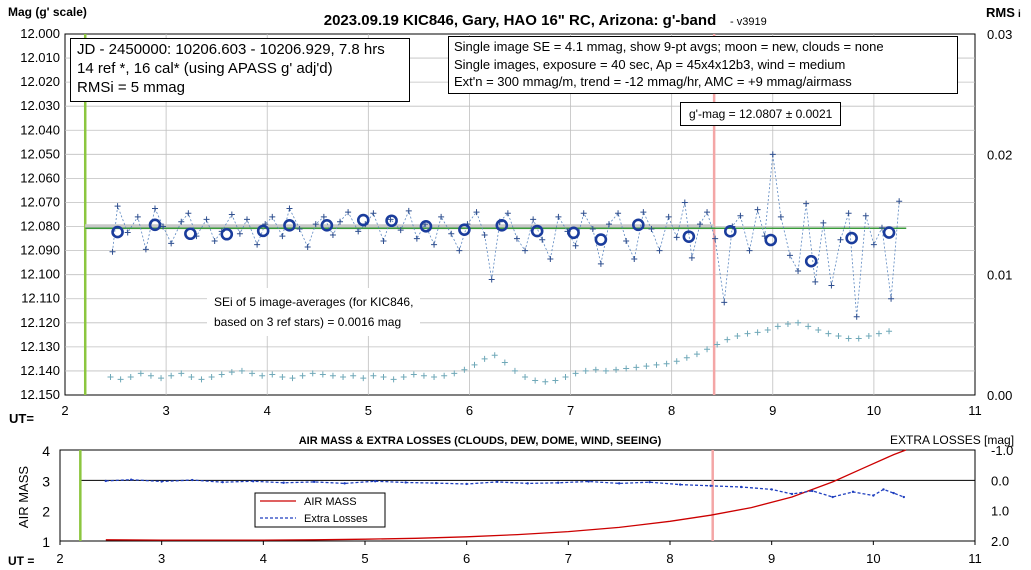 This screenshot has width=1031, height=570. Describe the element at coordinates (772, 410) in the screenshot. I see `x-tick-label: 9` at that location.